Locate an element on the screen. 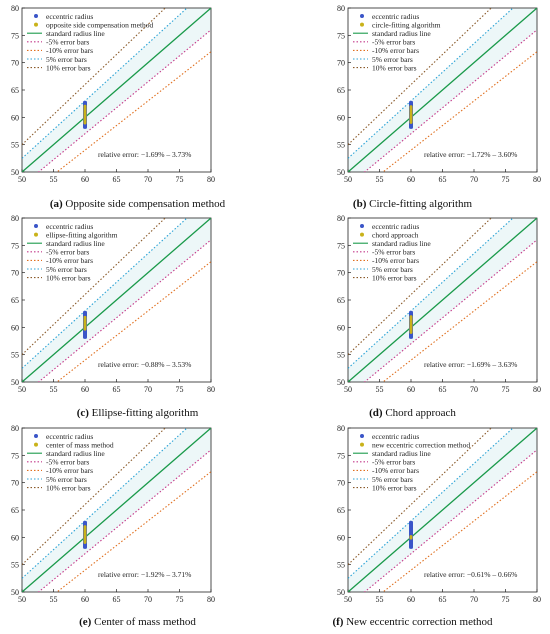 The image size is (550, 634). caption-e: (e) Center of mass method is located at coordinates (137, 622).